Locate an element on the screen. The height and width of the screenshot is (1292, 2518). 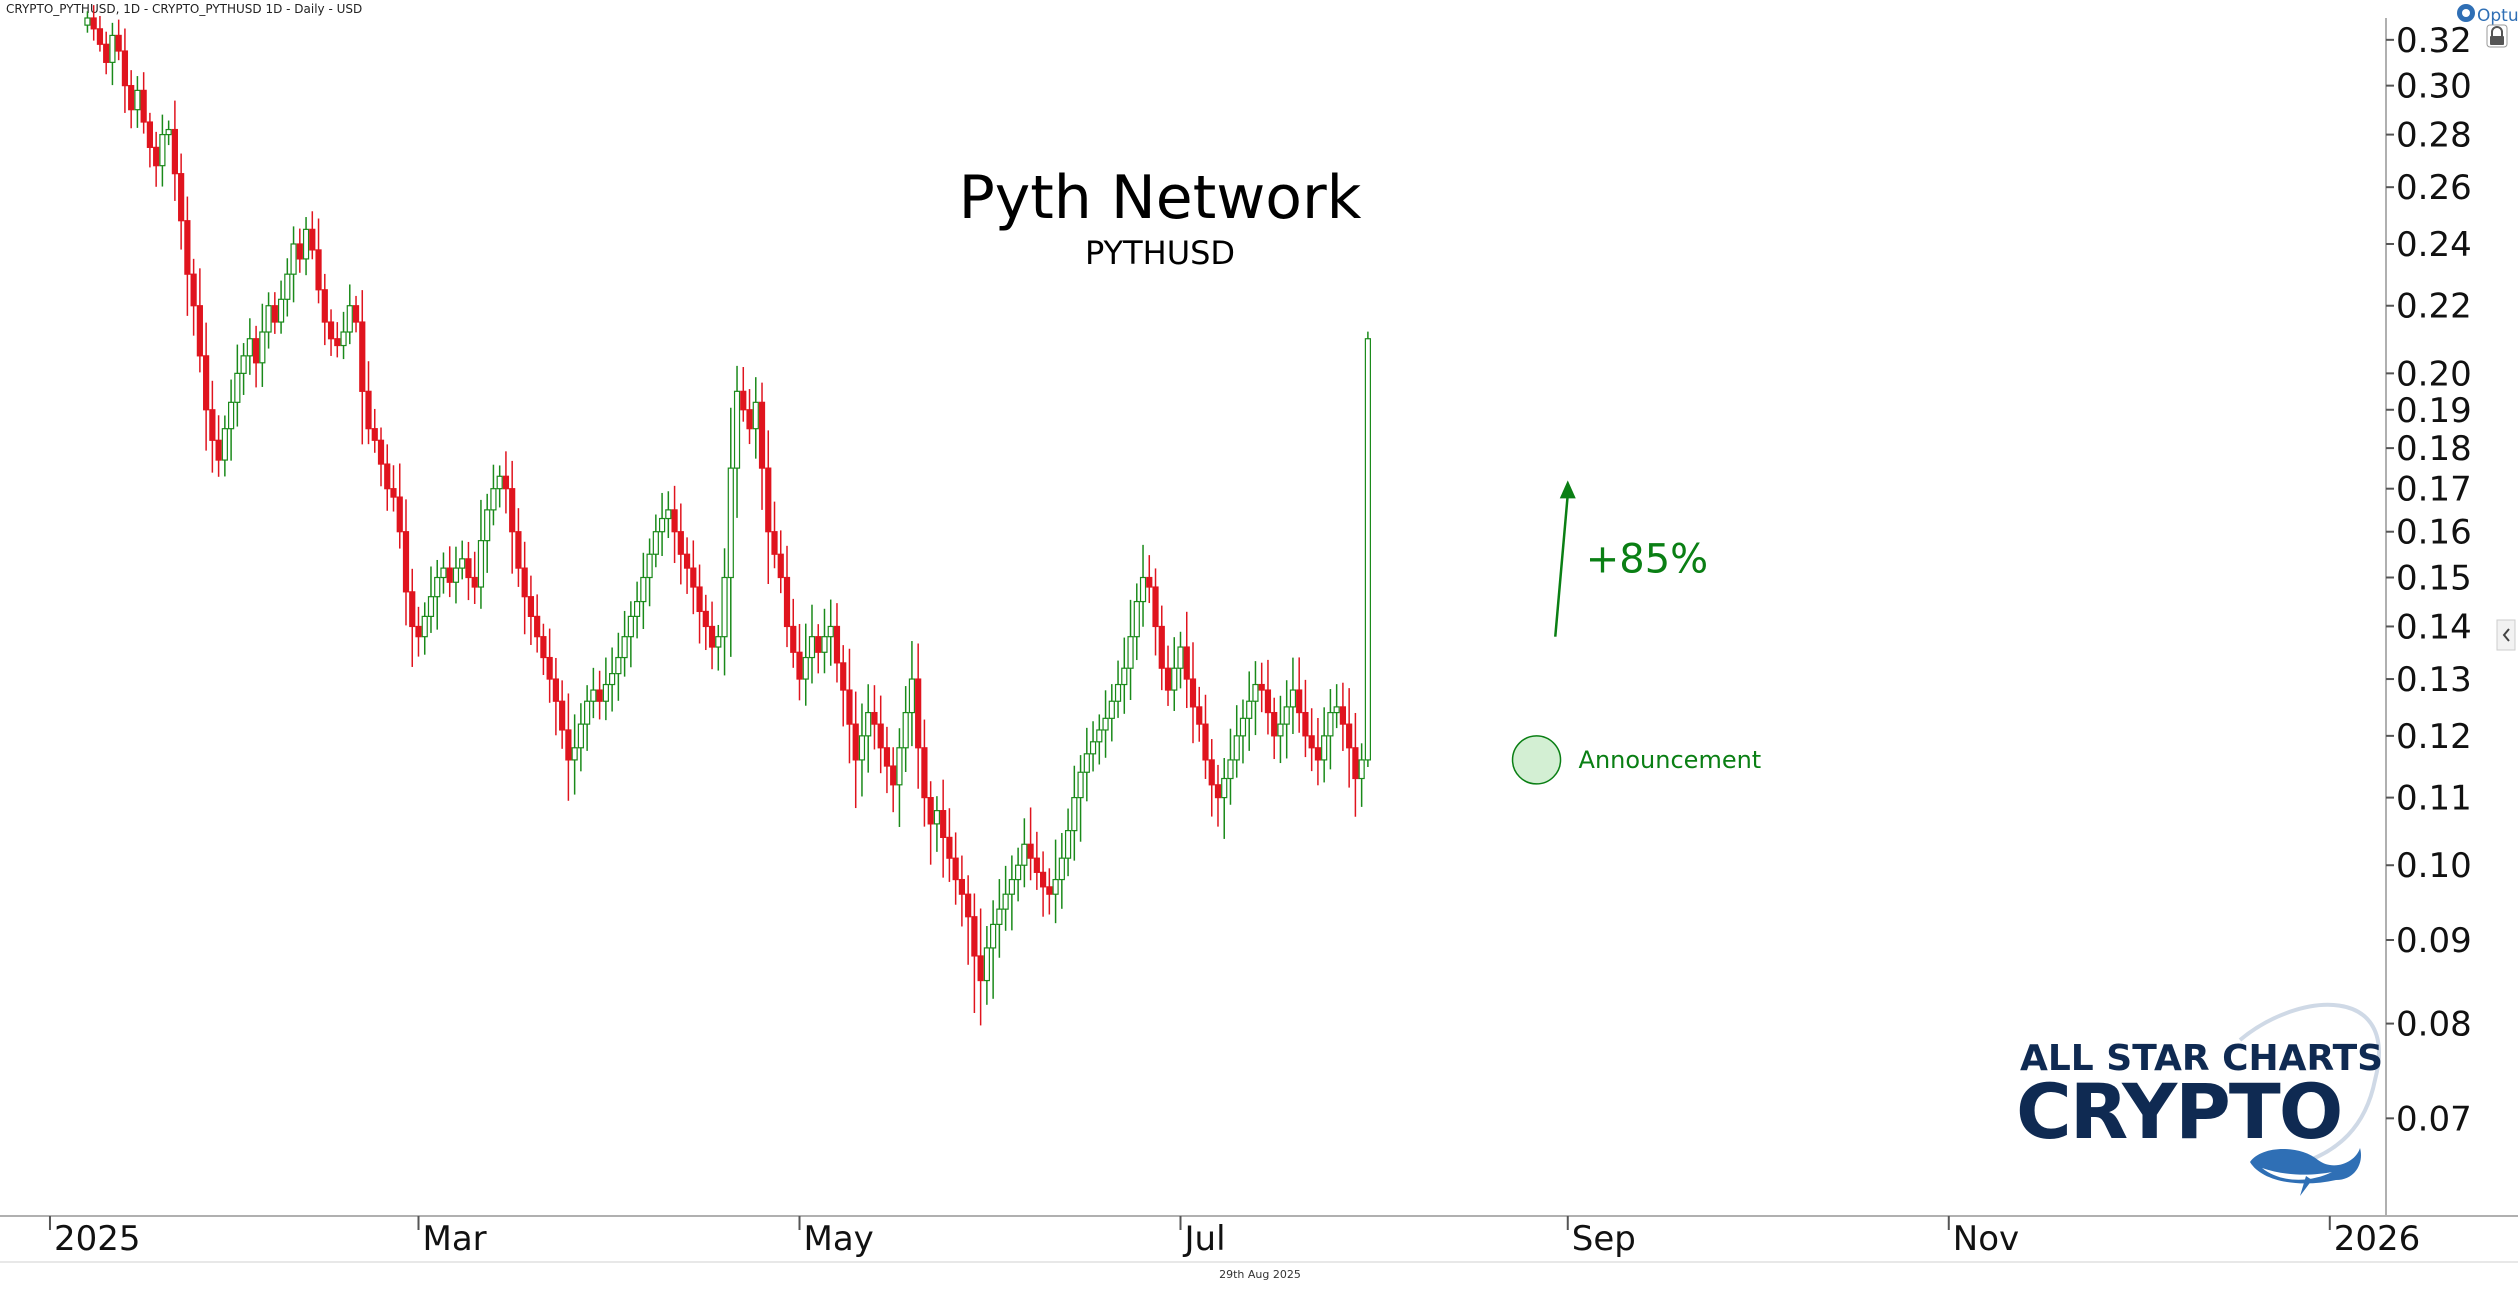
annotations: Announcement +85% is located at coordinates (1636, 632).